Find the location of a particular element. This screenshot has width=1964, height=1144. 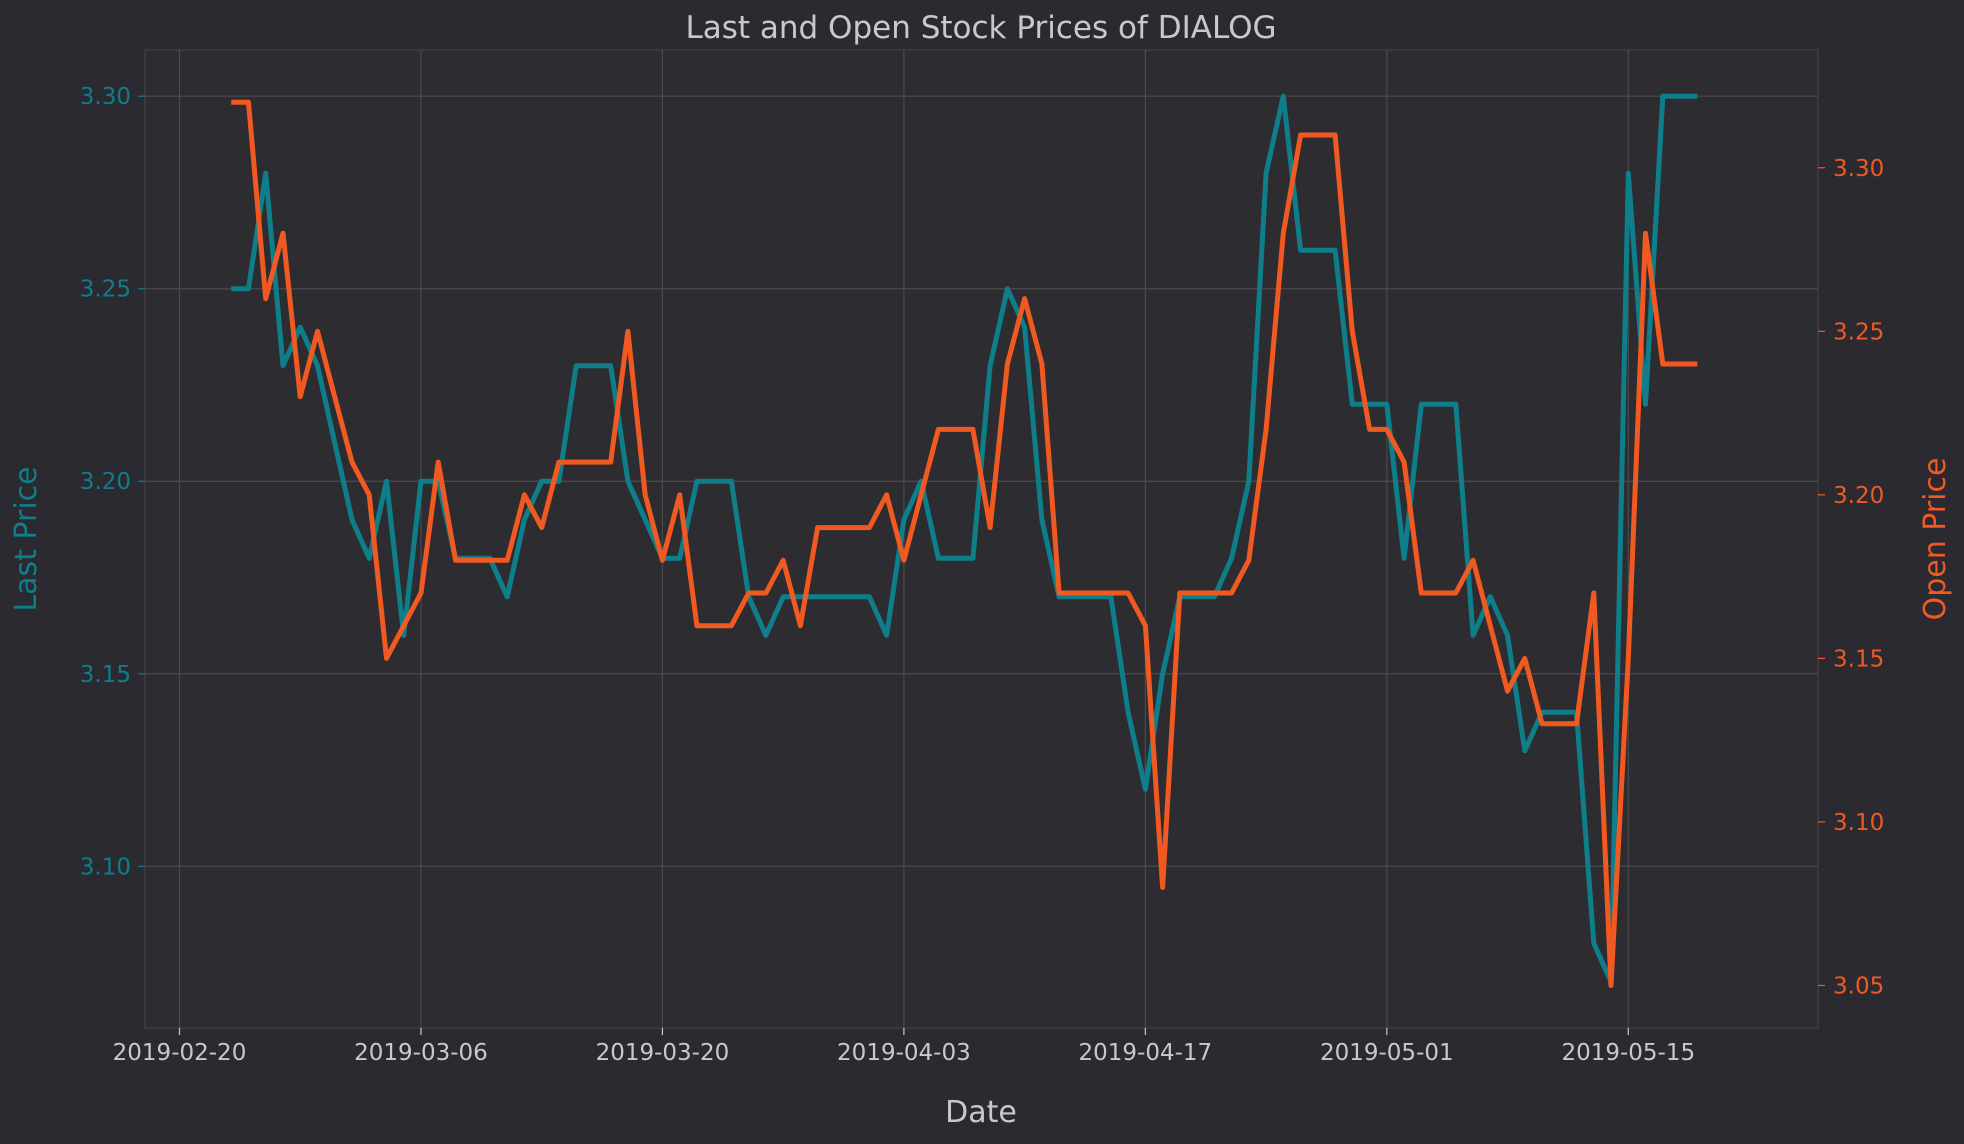

x-tick-label: 2019-03-06 is located at coordinates (421, 1053).